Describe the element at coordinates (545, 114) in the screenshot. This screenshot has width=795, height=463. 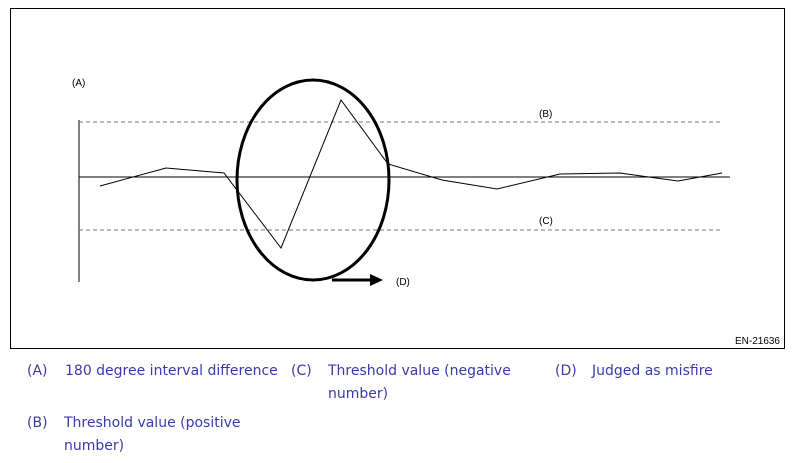
I see `label-b: (B)` at that location.